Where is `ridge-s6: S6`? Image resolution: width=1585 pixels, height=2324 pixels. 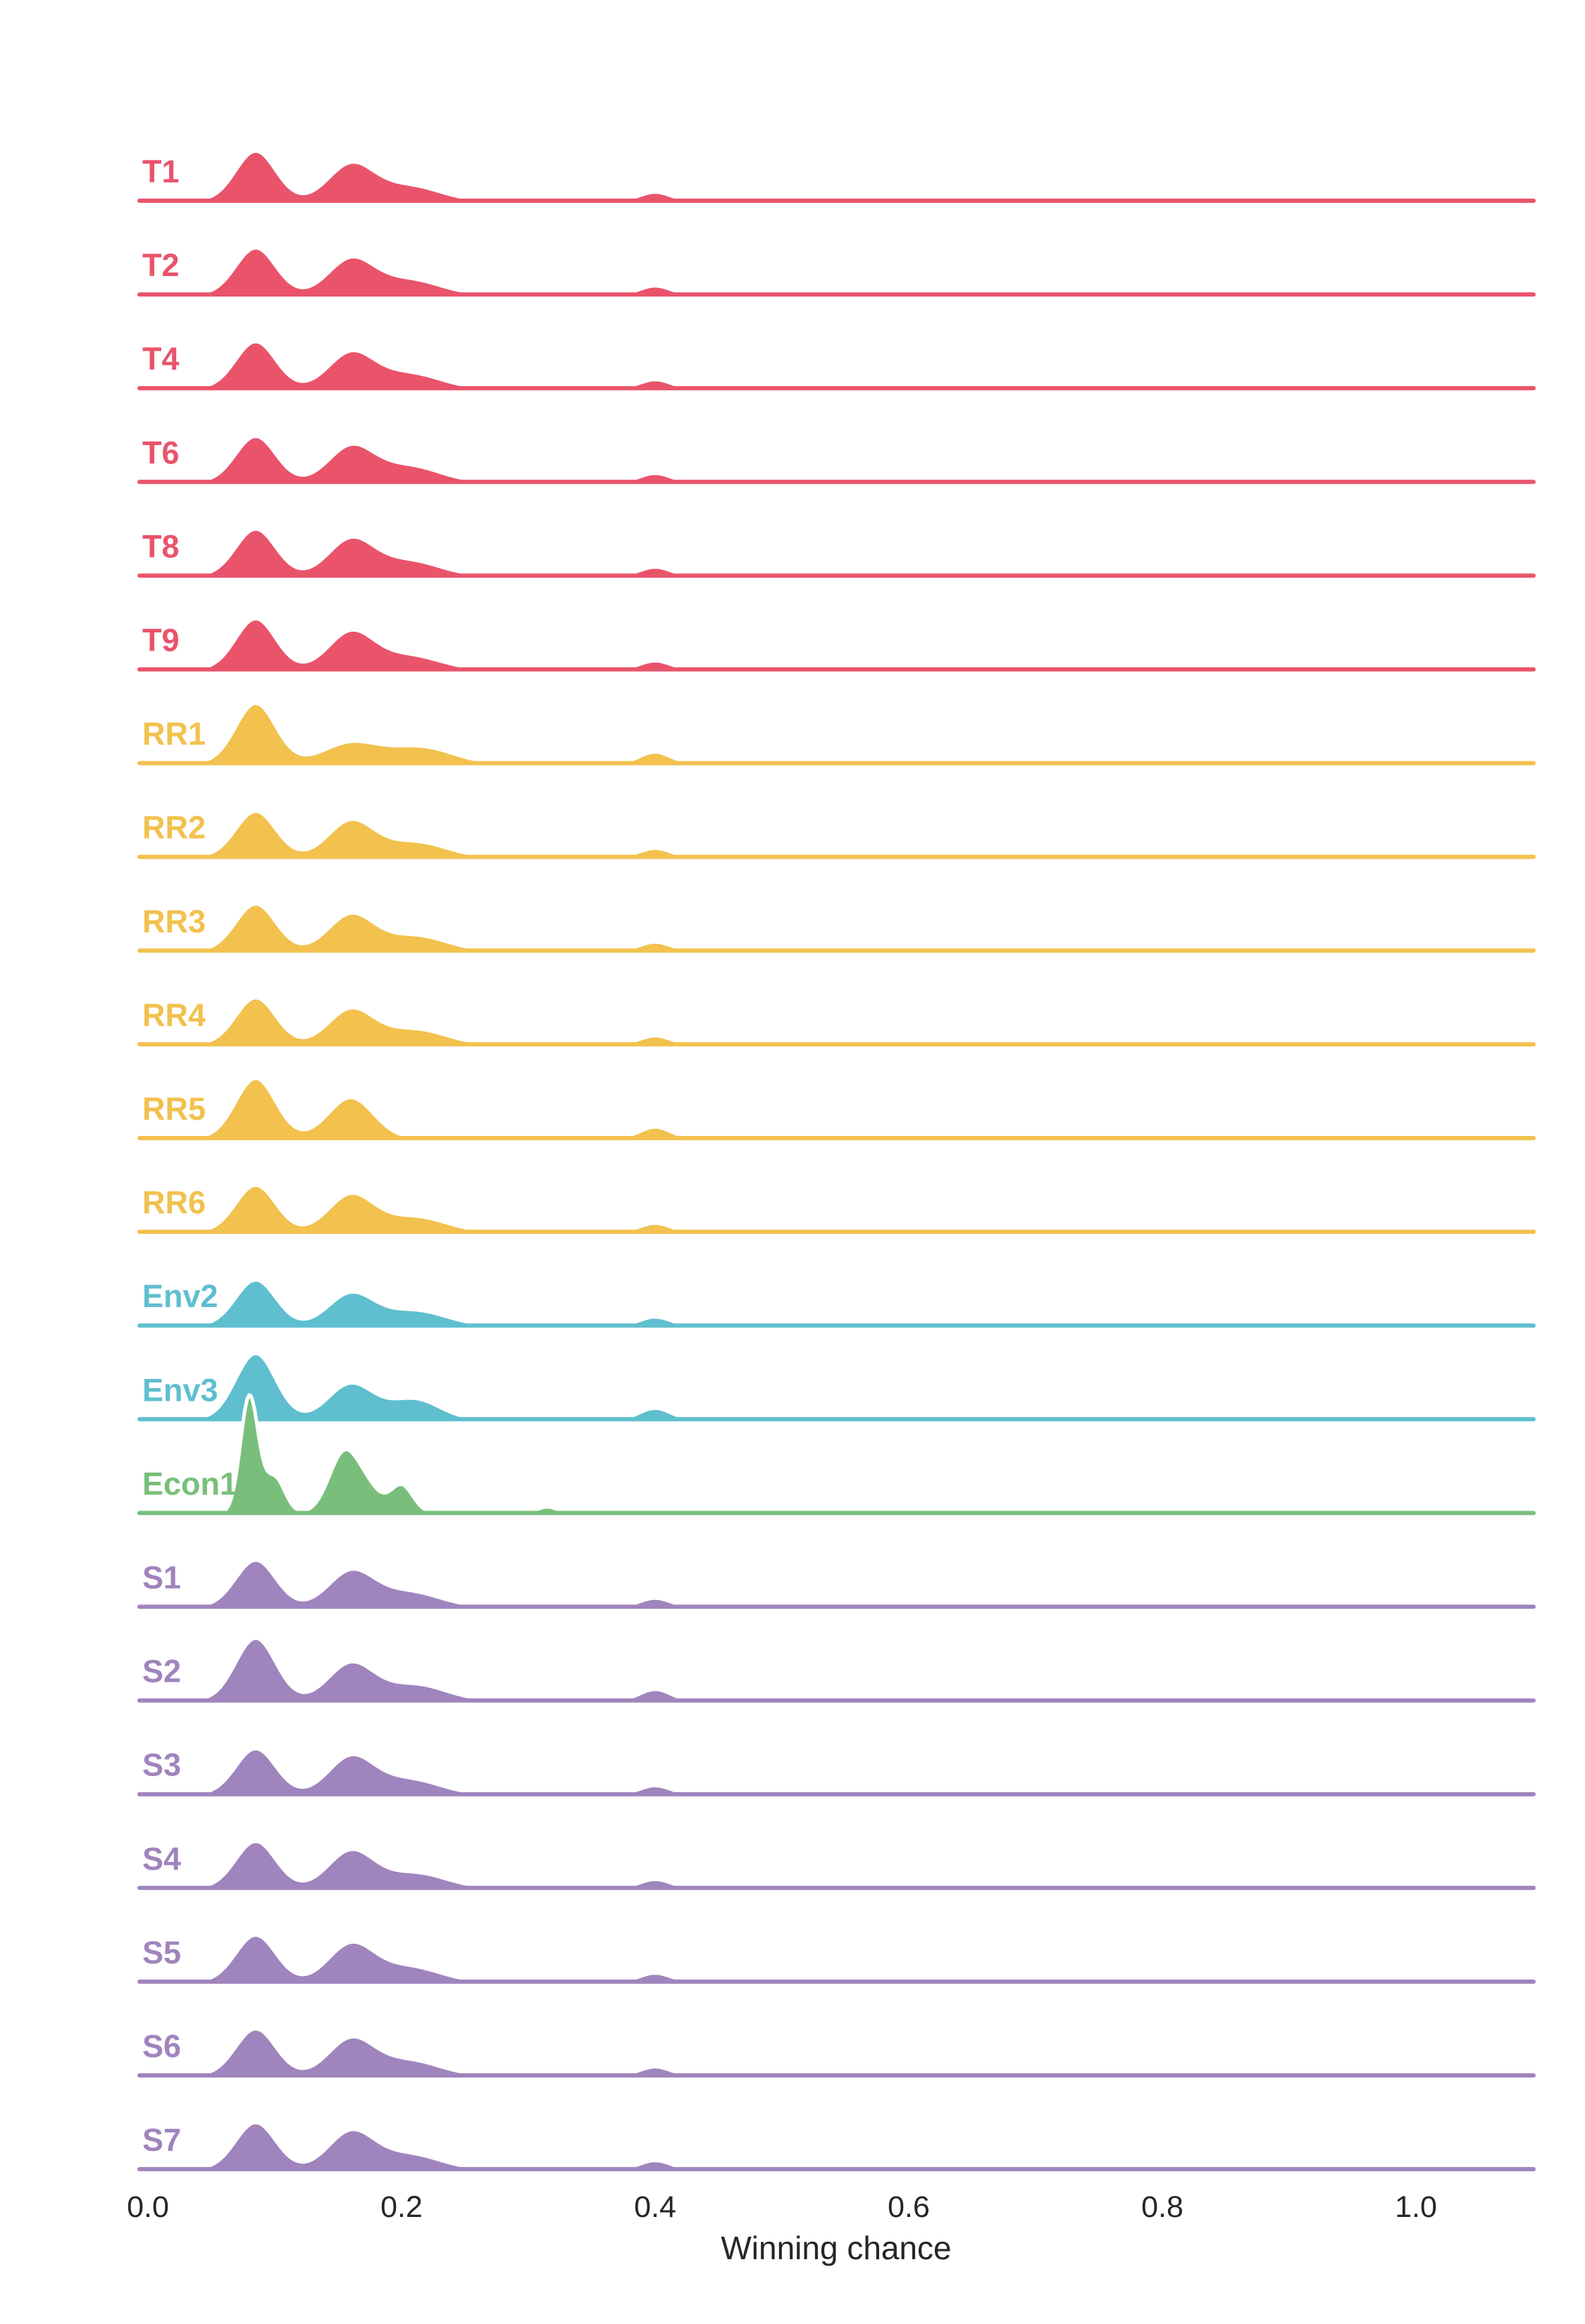 ridge-s6: S6 is located at coordinates (836, 2052).